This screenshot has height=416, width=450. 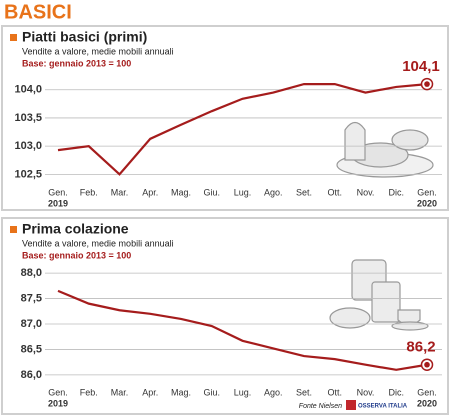 What do you see at coordinates (31, 273) in the screenshot?
I see `y-tick-label: 88,0` at bounding box center [31, 273].